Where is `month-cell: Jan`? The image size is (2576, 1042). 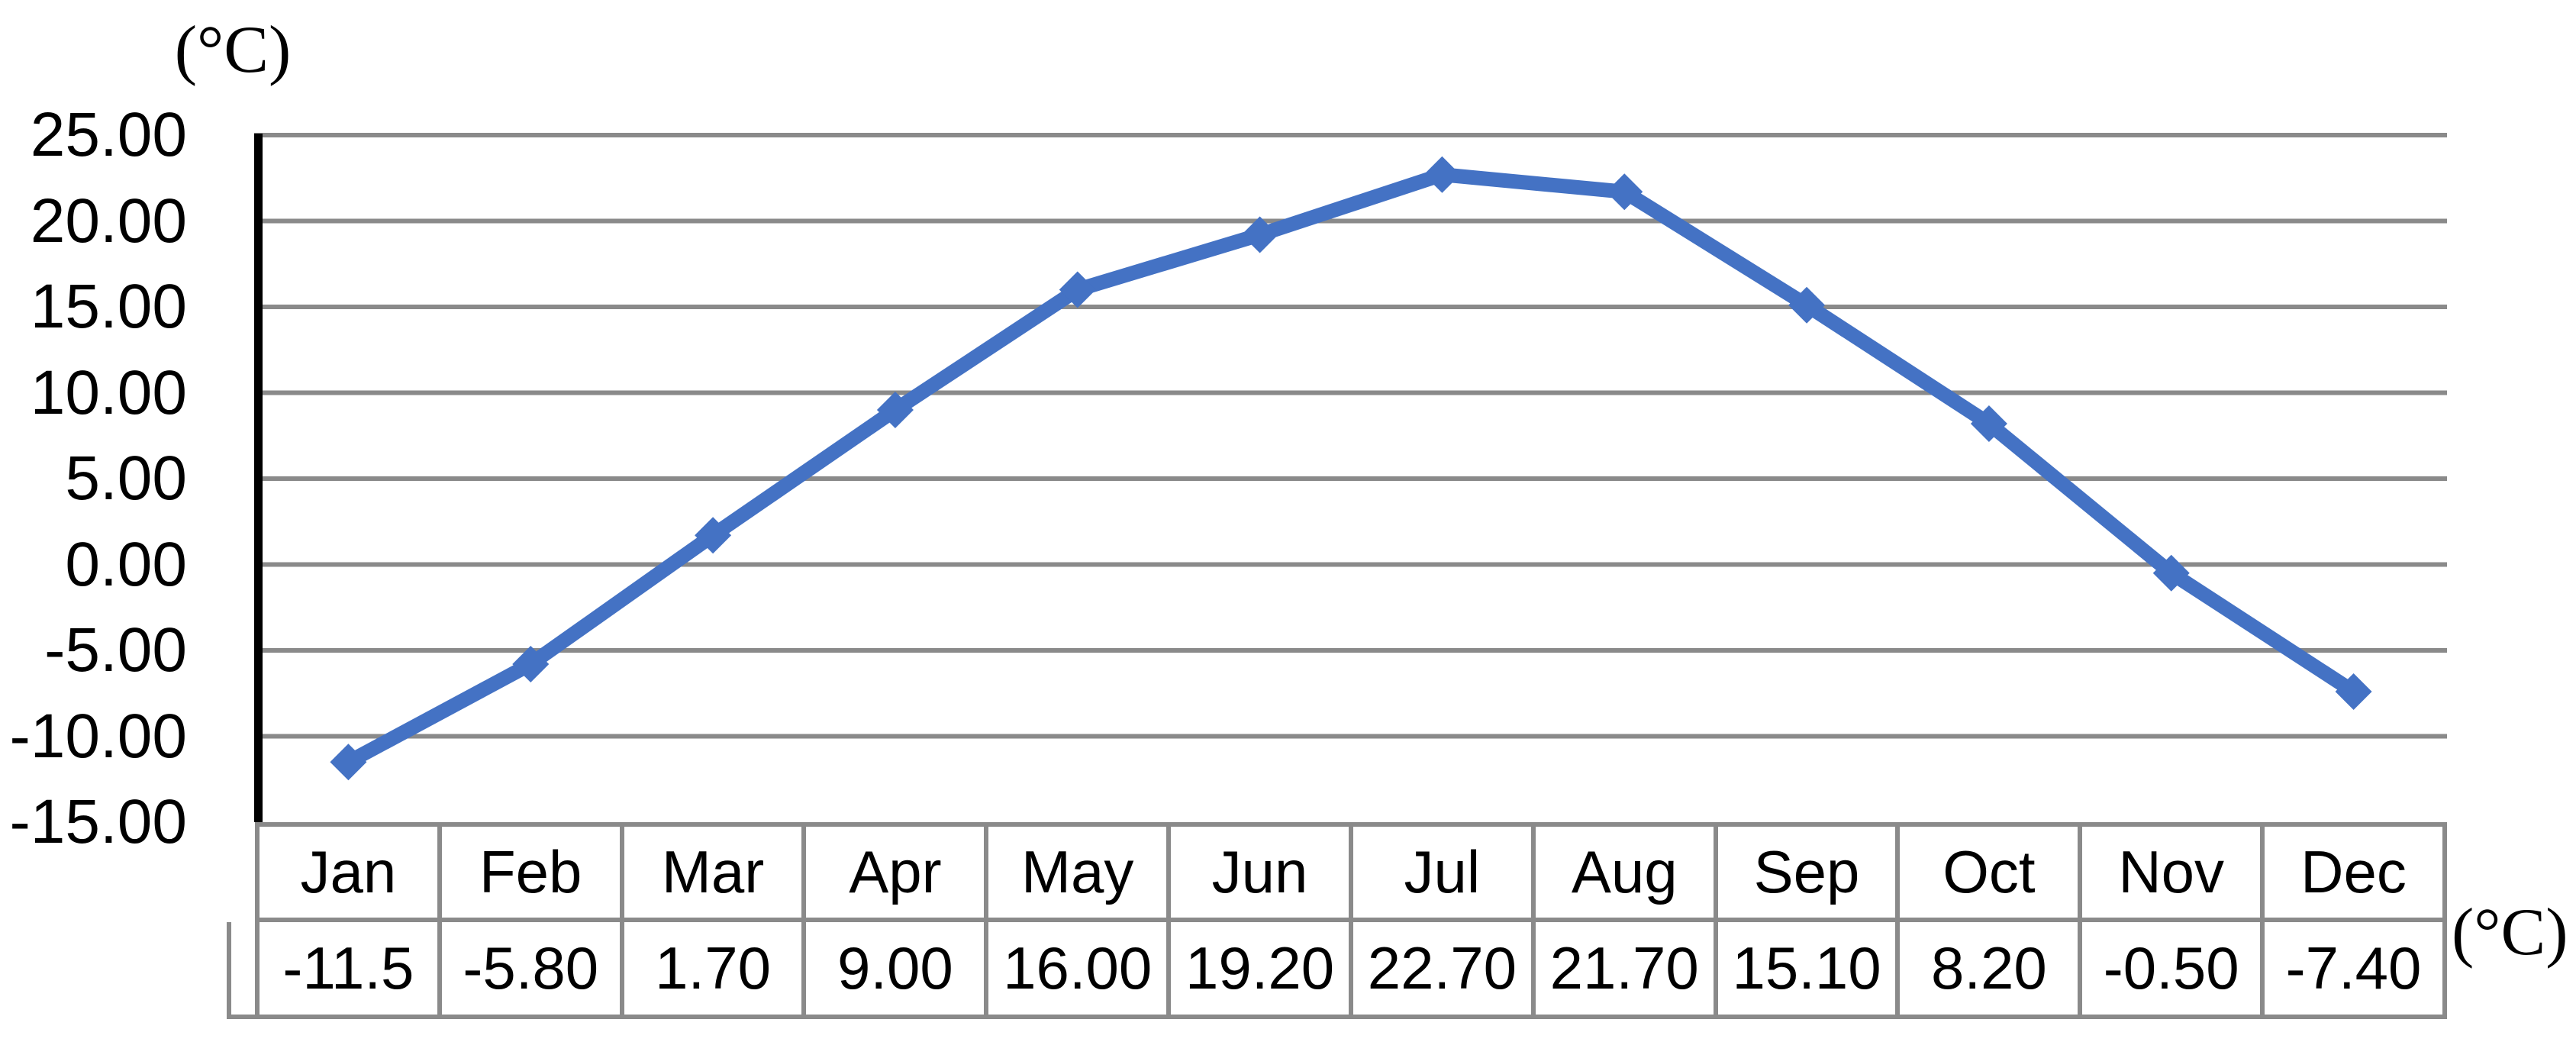 month-cell: Jan is located at coordinates (349, 872).